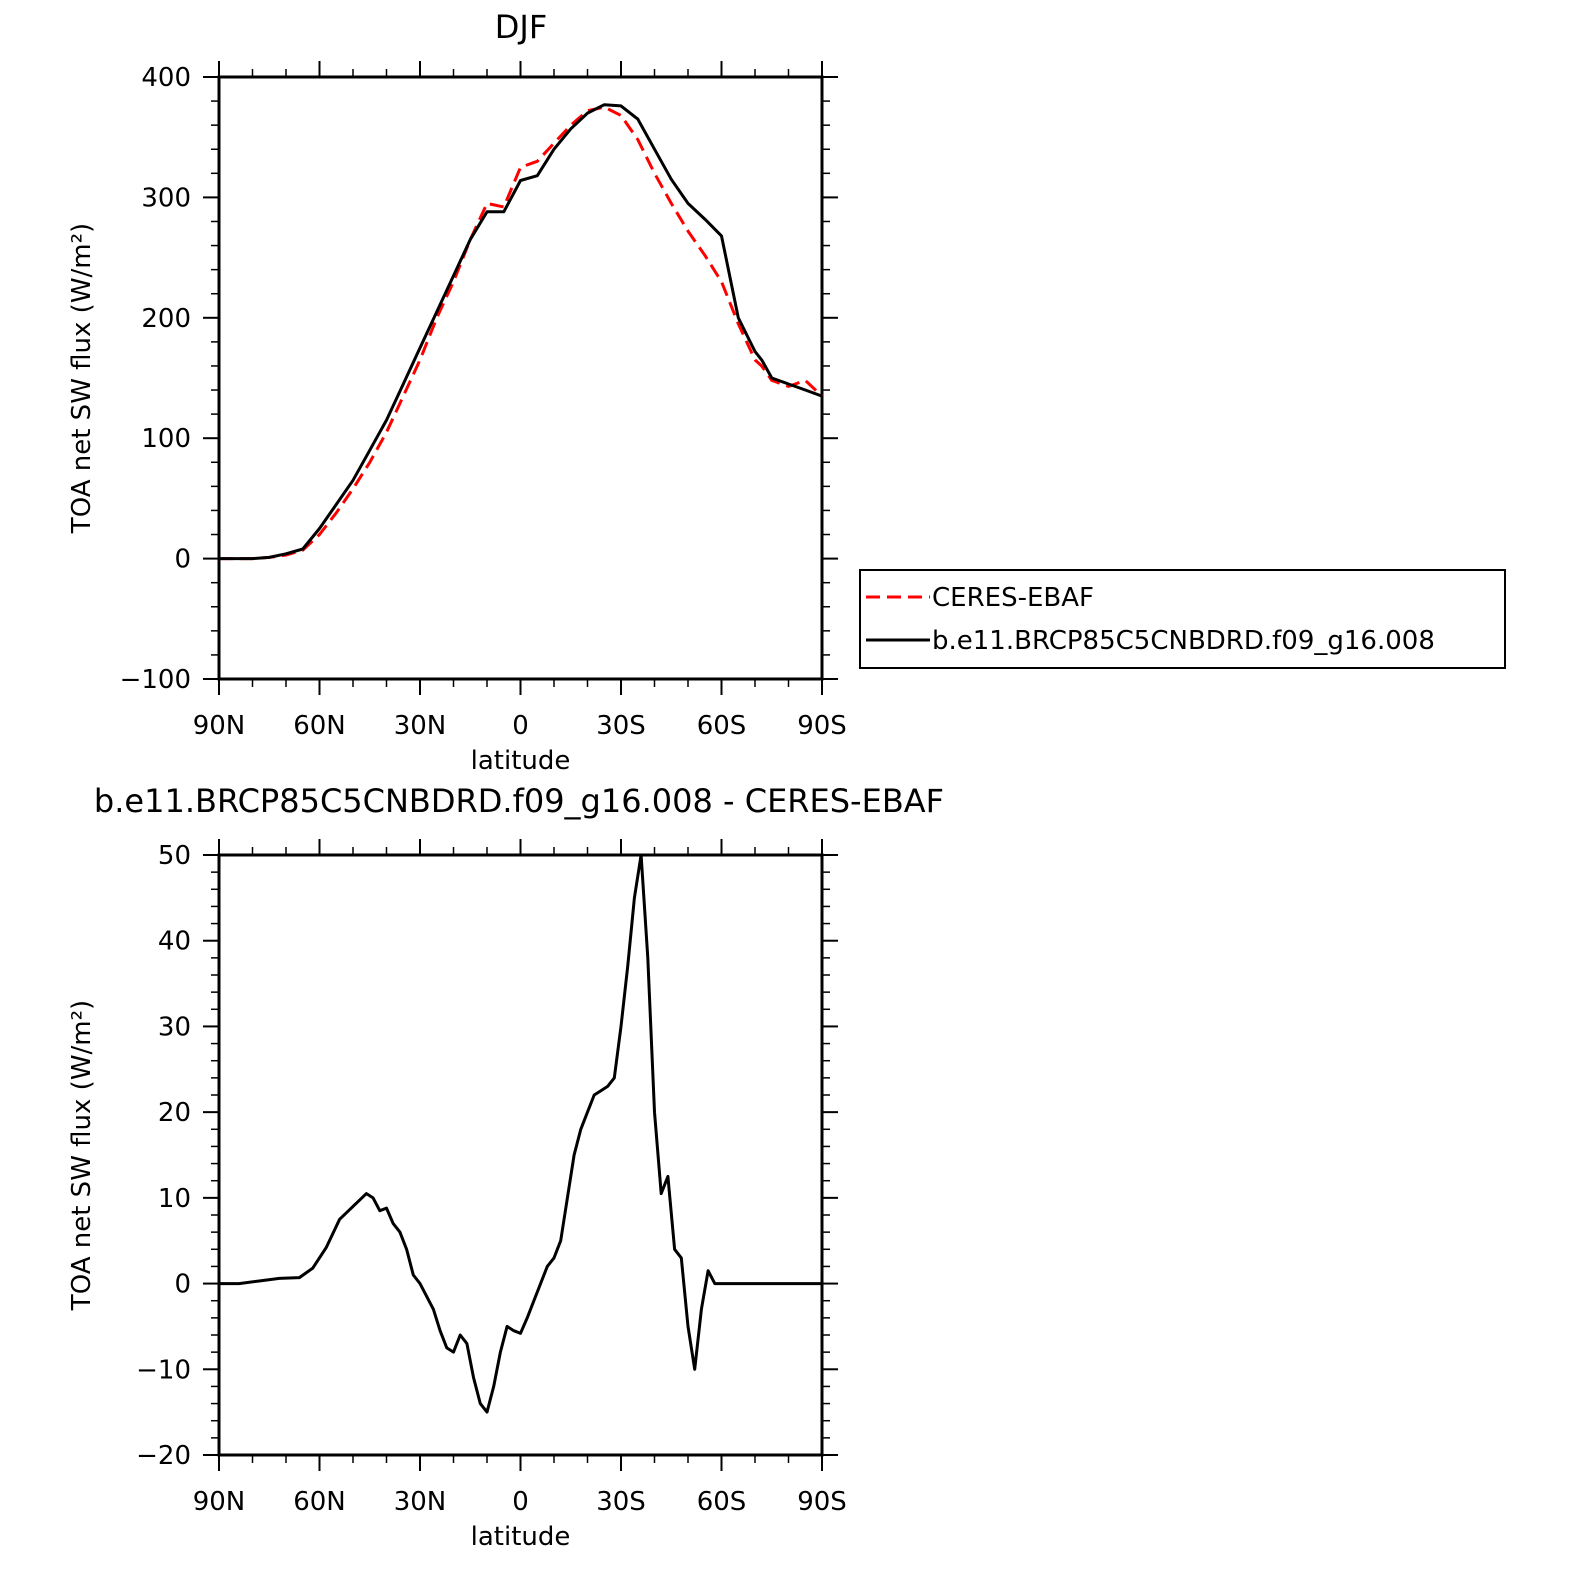  I want to click on x-tick-label-0-6: 90S, so click(822, 726).